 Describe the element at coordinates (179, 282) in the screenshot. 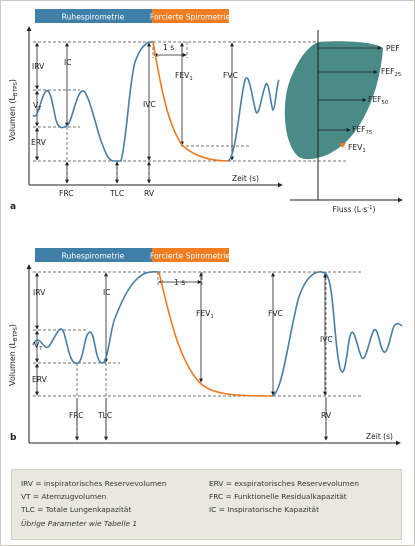

I see `label-1s-b: 1 s` at that location.